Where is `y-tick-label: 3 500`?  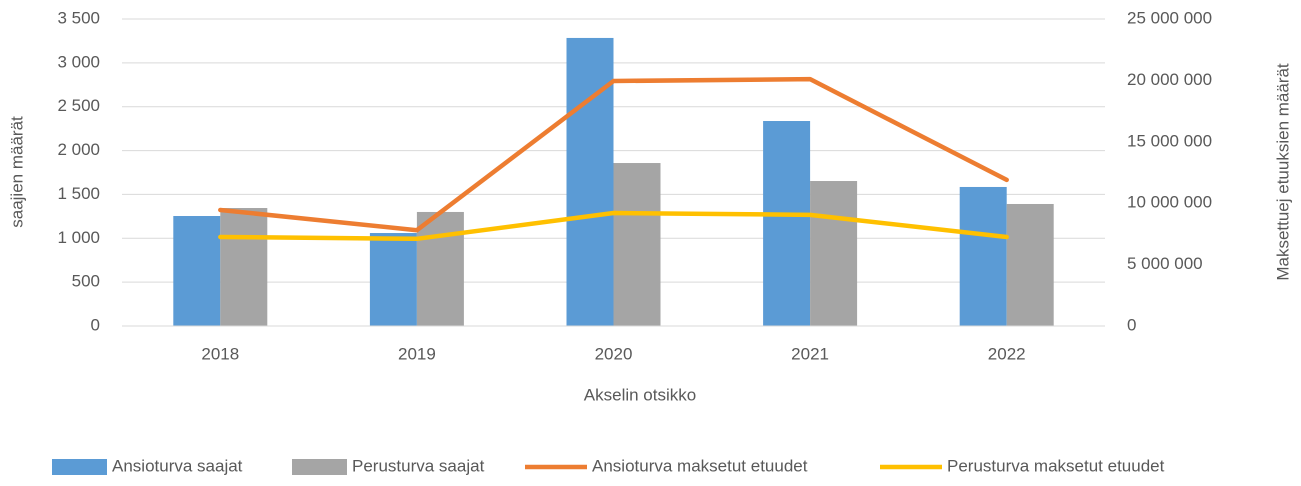
y-tick-label: 3 500 is located at coordinates (78, 17).